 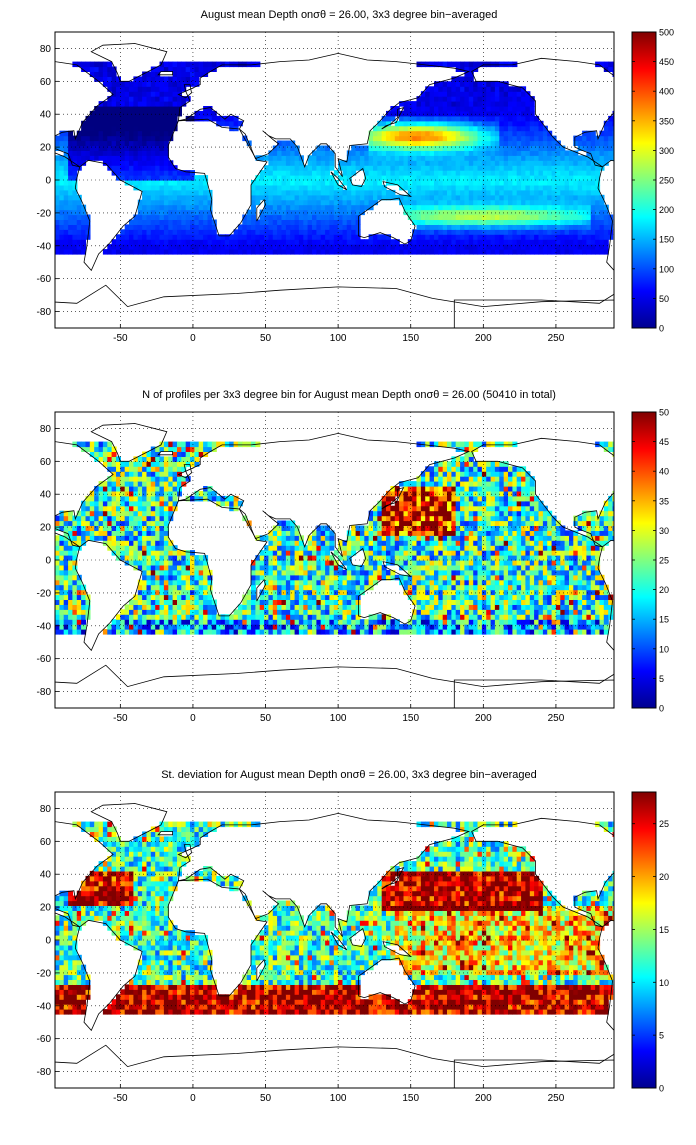 I want to click on y-tick-label: -40, so click(x=44, y=246).